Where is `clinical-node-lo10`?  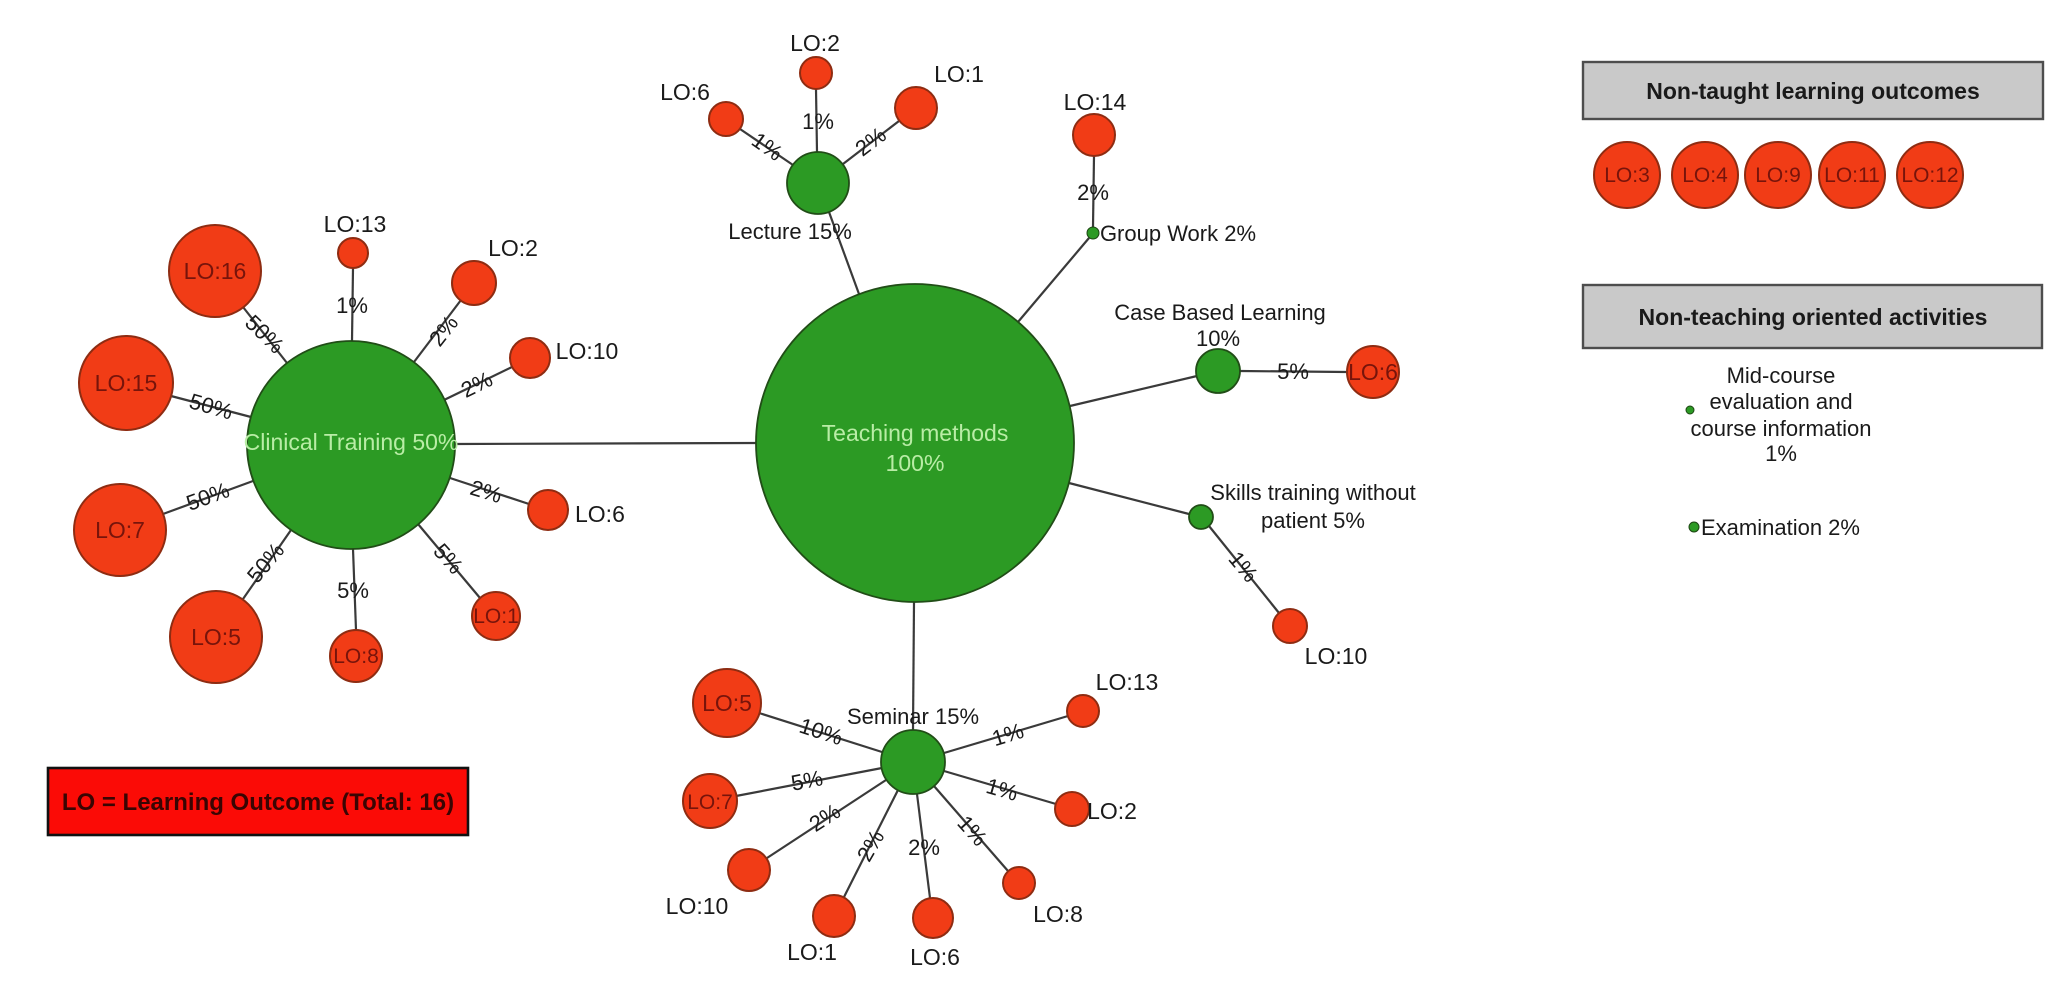 clinical-node-lo10 is located at coordinates (530, 358).